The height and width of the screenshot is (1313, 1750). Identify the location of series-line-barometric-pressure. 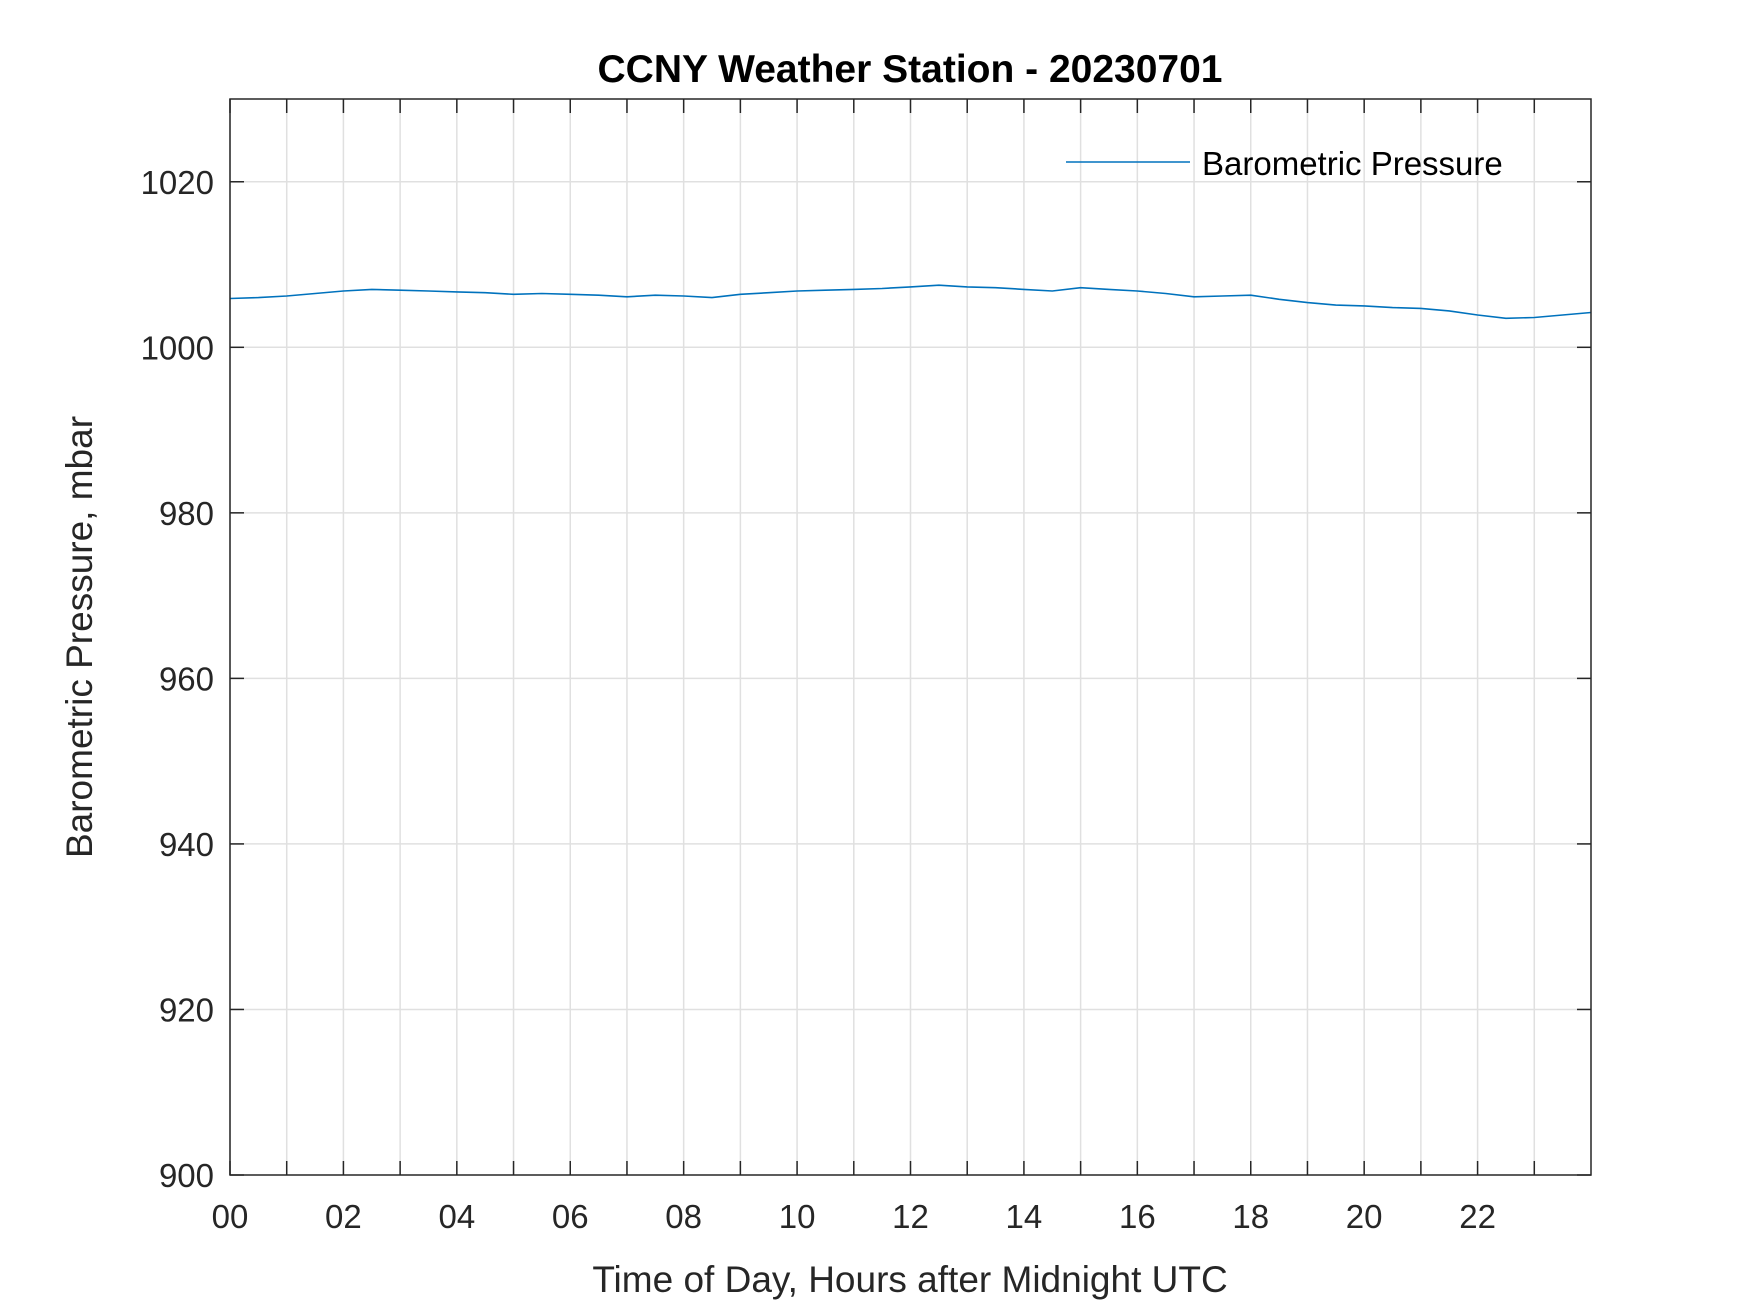
(910, 302).